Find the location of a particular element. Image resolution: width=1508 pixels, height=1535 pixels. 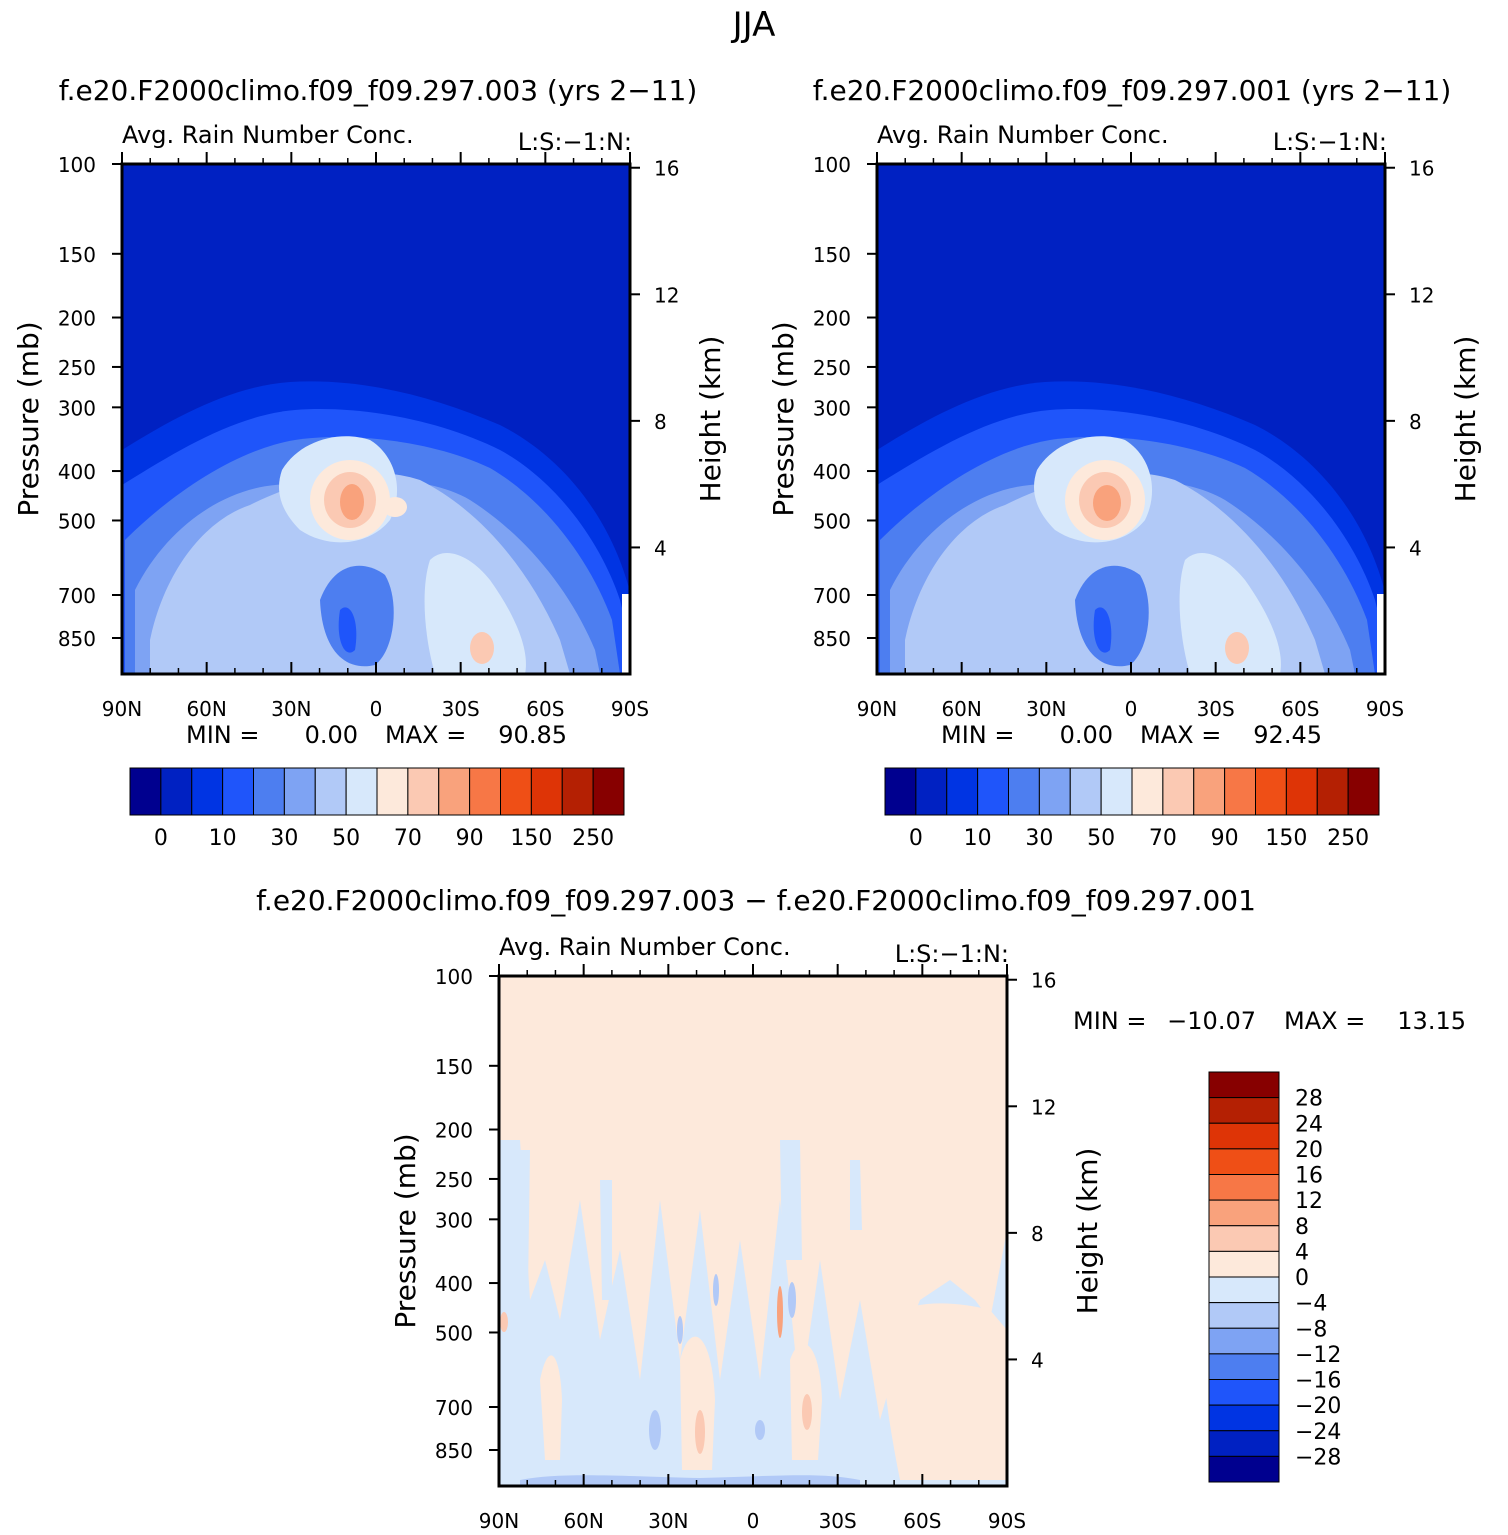

min-max-readout: MIN = 0.00 MAX = 92.45 is located at coordinates (1131, 735).